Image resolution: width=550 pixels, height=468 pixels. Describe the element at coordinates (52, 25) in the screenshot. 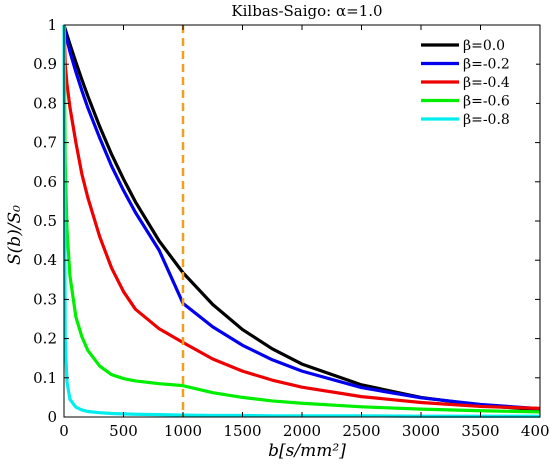

I see `y-tick-label: 1` at that location.